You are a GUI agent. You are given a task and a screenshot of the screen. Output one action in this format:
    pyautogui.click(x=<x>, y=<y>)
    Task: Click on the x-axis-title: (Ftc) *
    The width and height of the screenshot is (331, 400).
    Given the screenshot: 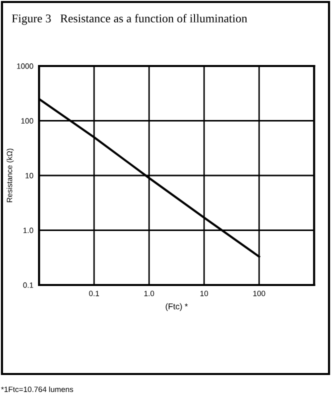 What is the action you would take?
    pyautogui.click(x=177, y=307)
    